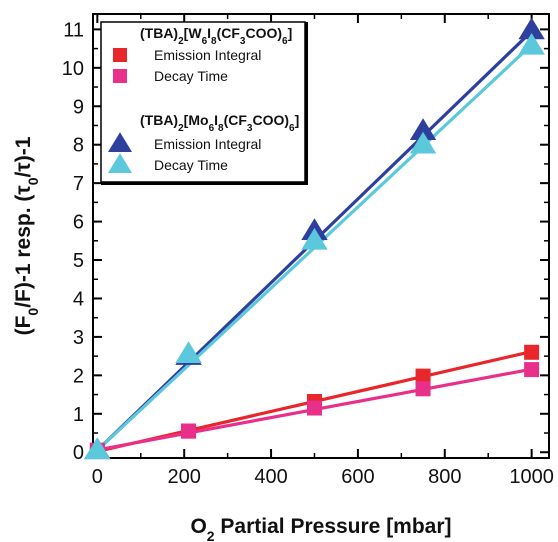 This screenshot has width=558, height=542. I want to click on legend-shadow-bottom, so click(203, 183).